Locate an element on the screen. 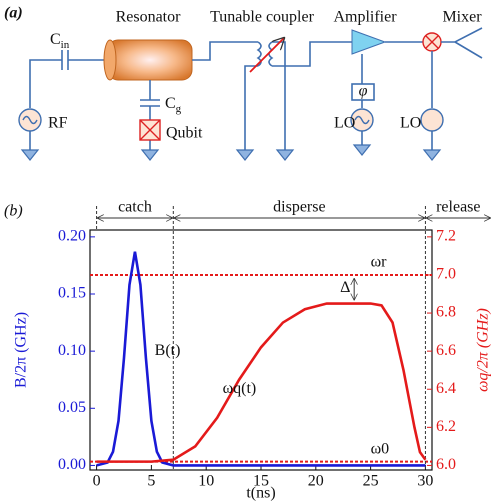  label: in is located at coordinates (65, 45).